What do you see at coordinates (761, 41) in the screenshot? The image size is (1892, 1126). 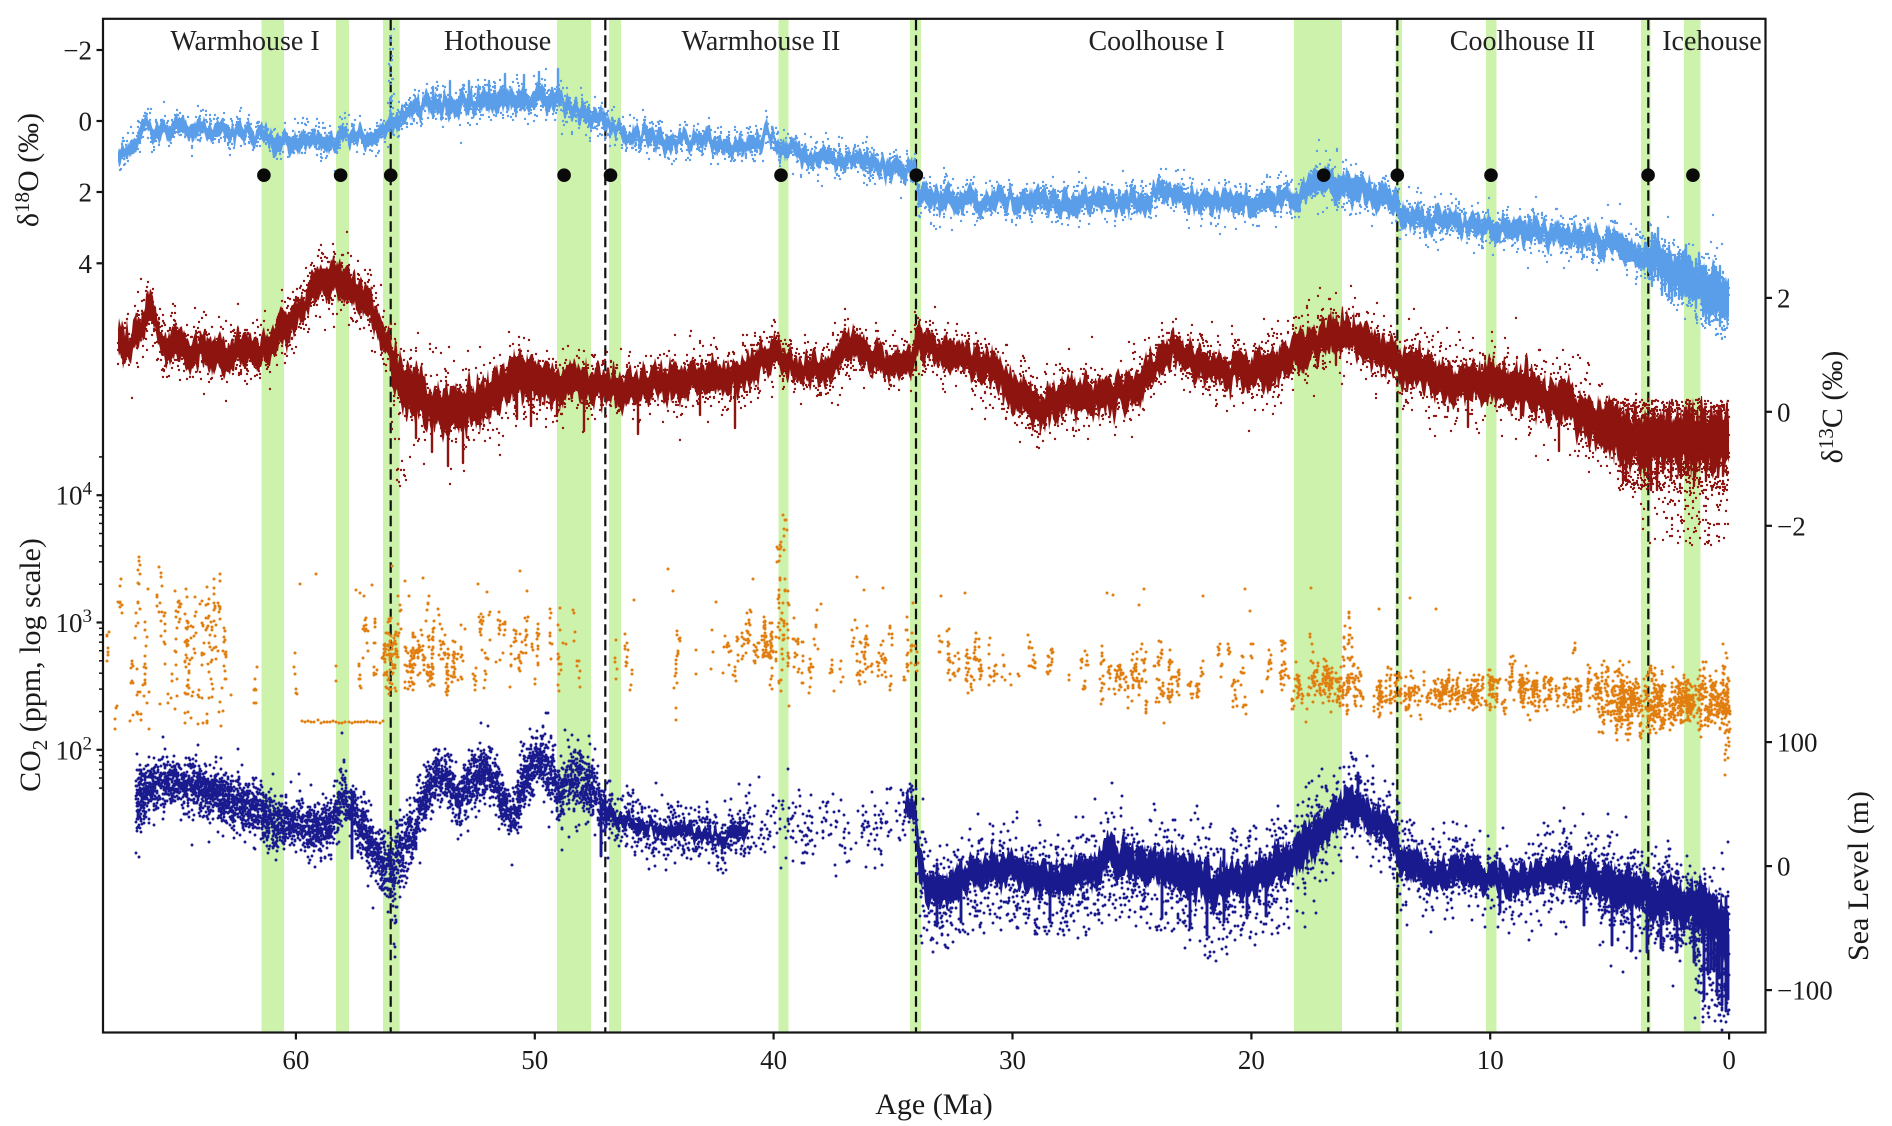 I see `svg-text: Warmhouse II` at bounding box center [761, 41].